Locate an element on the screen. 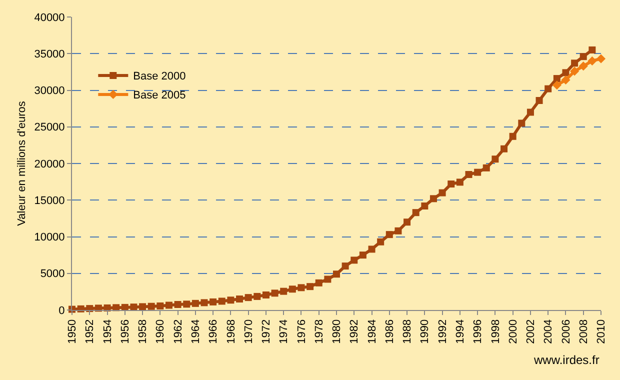  legend-label: Base 2000 is located at coordinates (159, 76).